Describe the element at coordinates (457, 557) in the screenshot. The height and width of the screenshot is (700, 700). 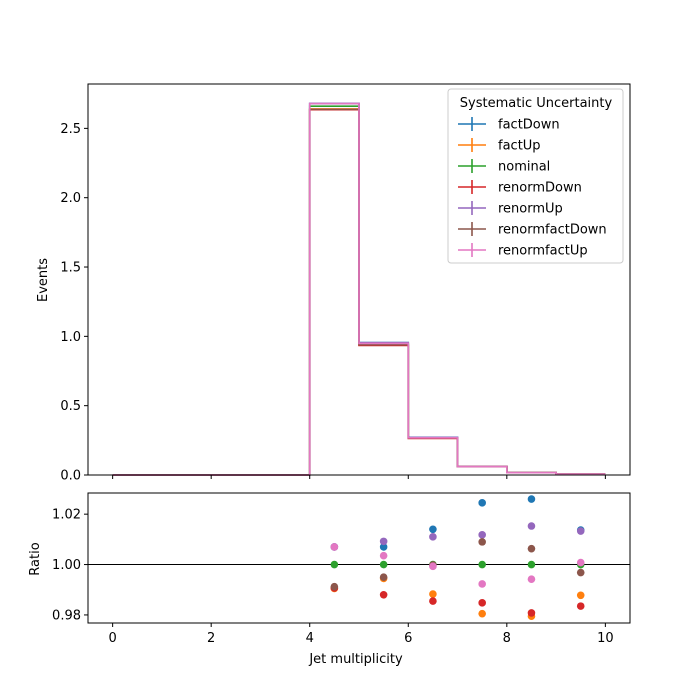
I see `ratio-points-group` at that location.